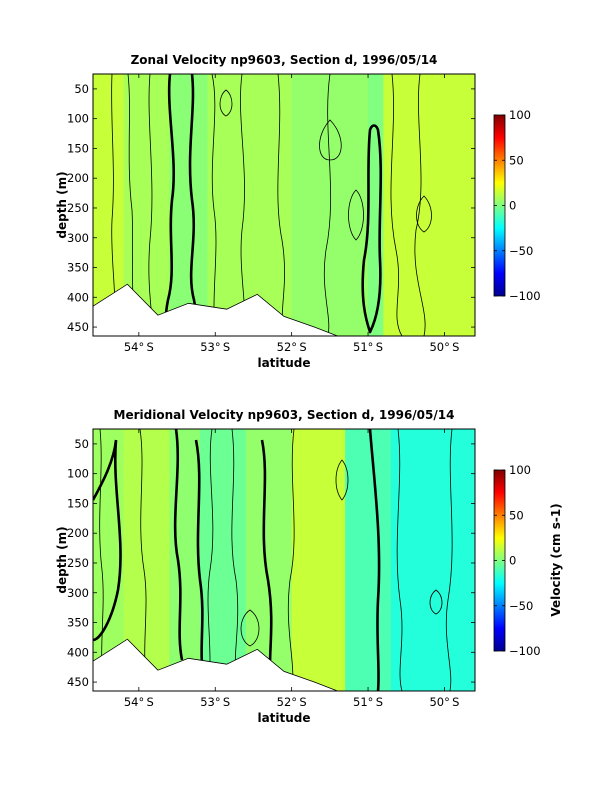  Describe the element at coordinates (556, 559) in the screenshot. I see `colorbar-label: Velocity (cm s-1)` at that location.